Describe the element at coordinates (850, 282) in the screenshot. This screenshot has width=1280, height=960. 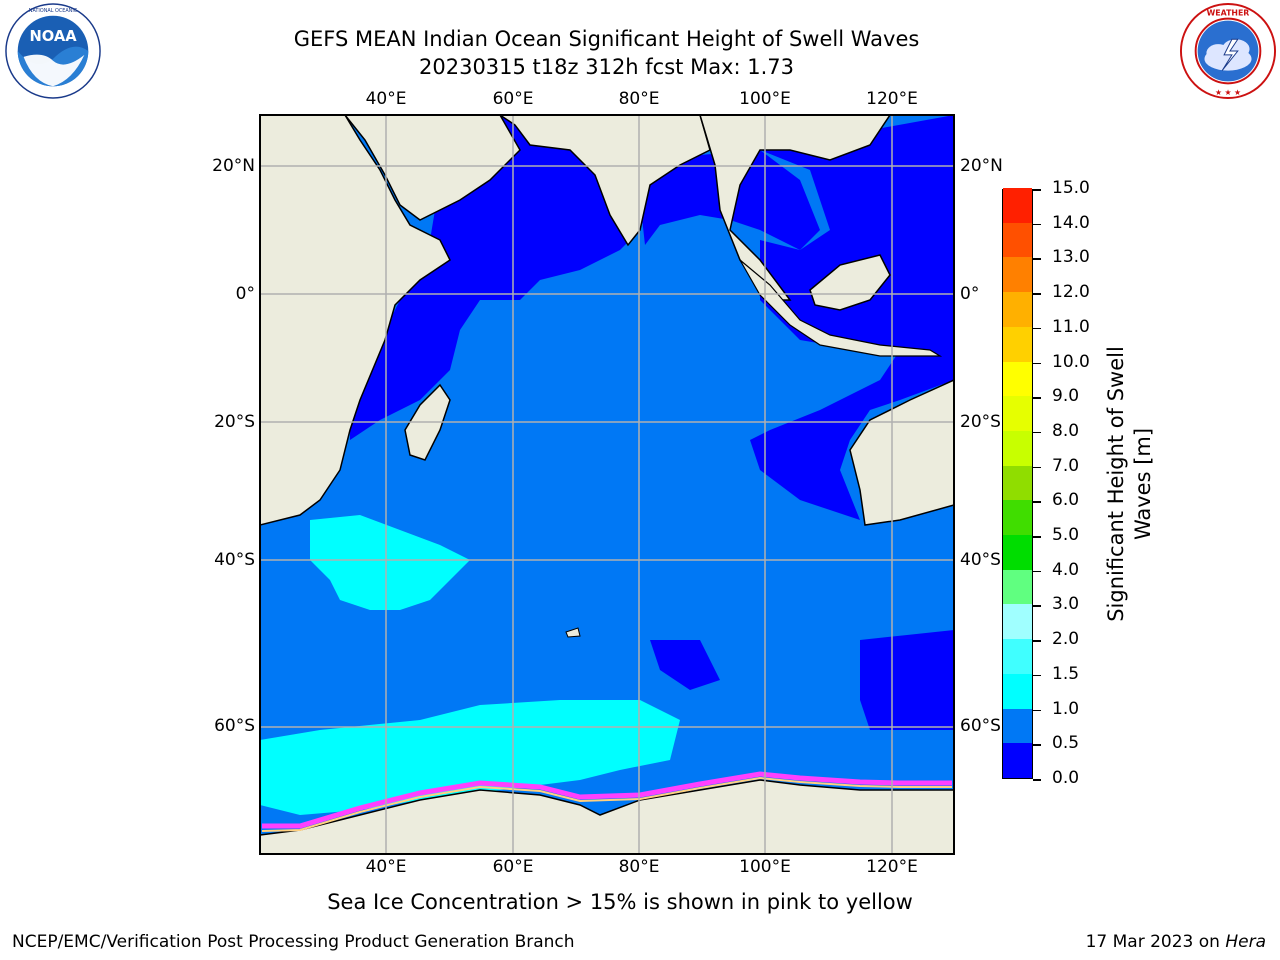
I see `land-borneo` at that location.